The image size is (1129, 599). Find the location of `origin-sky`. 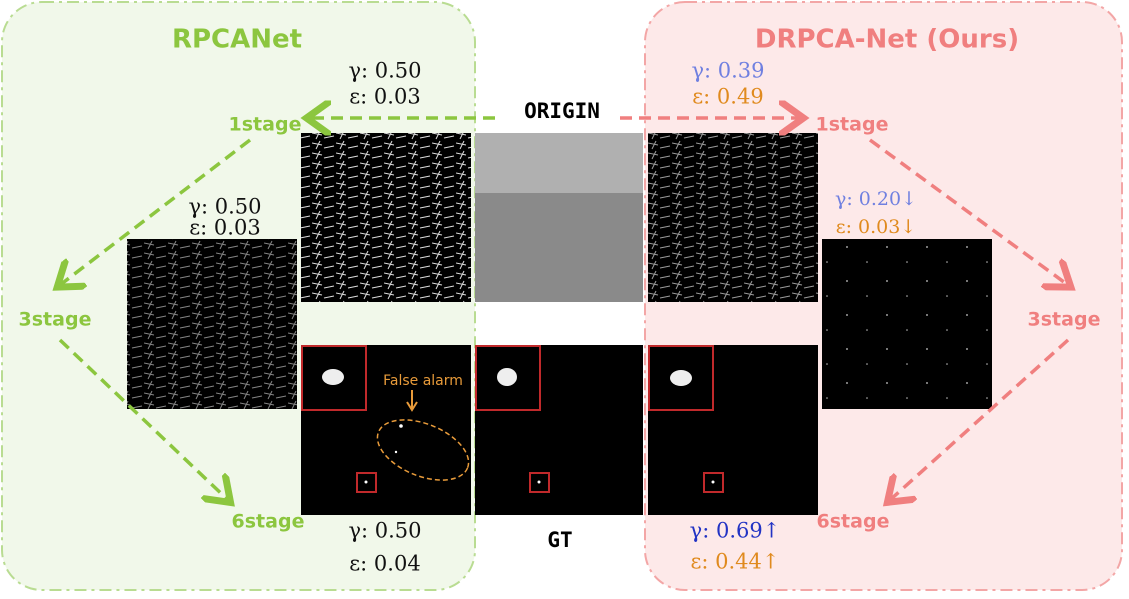

origin-sky is located at coordinates (559, 163).